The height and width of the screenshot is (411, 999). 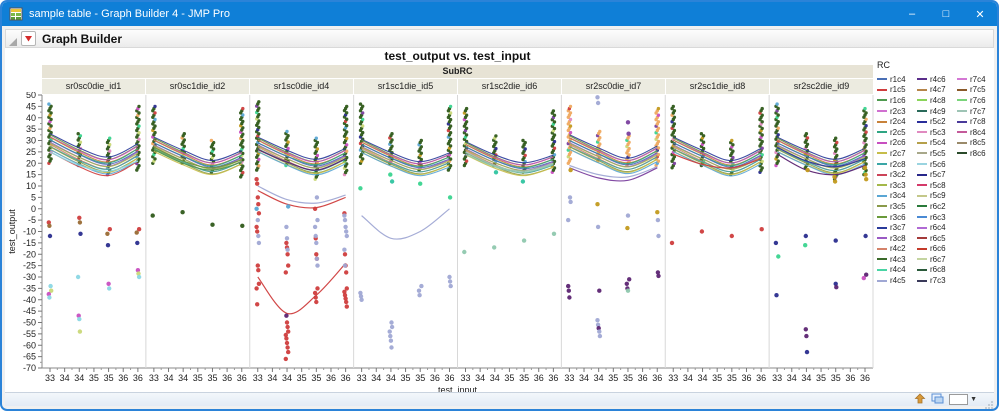 I want to click on legend-label: r2c3, so click(x=898, y=111).